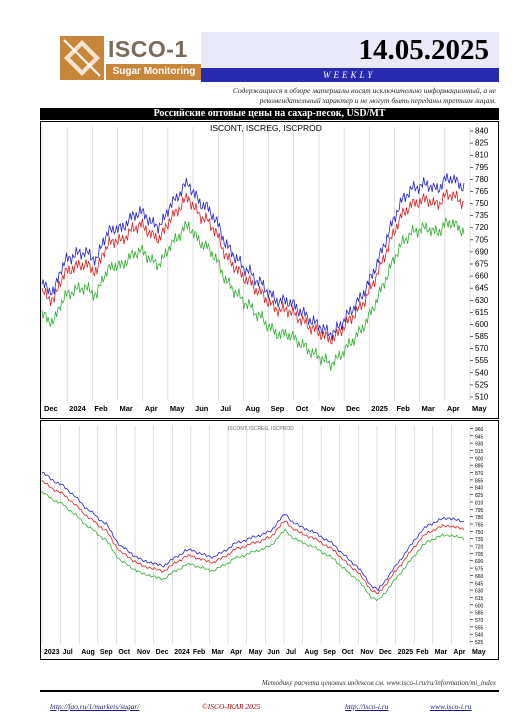 The image size is (512, 726). I want to click on chart1-x-tick: Jul, so click(225, 408).